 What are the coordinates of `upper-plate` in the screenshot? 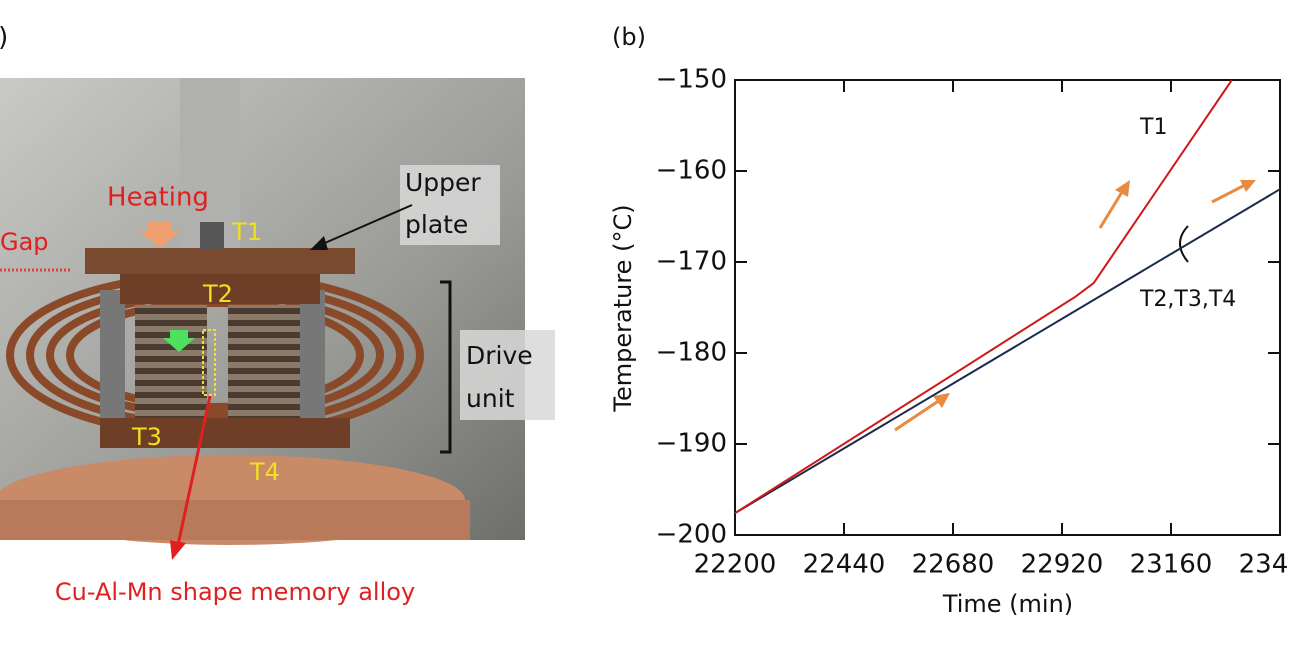 It's located at (220, 261).